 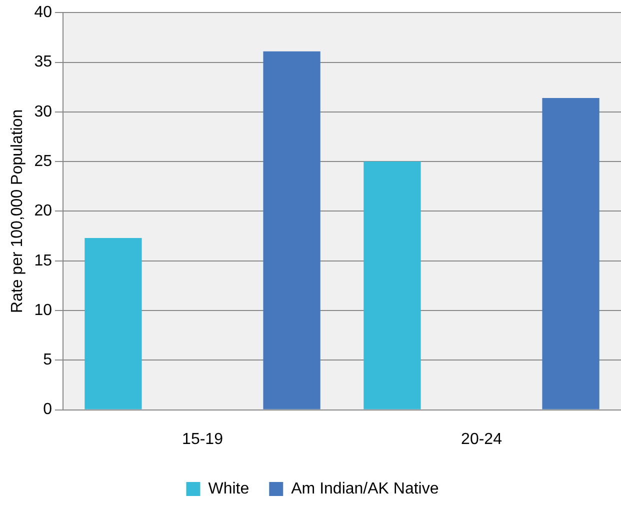 What do you see at coordinates (17, 211) in the screenshot?
I see `y-axis-title: Rate per 100,000 Population` at bounding box center [17, 211].